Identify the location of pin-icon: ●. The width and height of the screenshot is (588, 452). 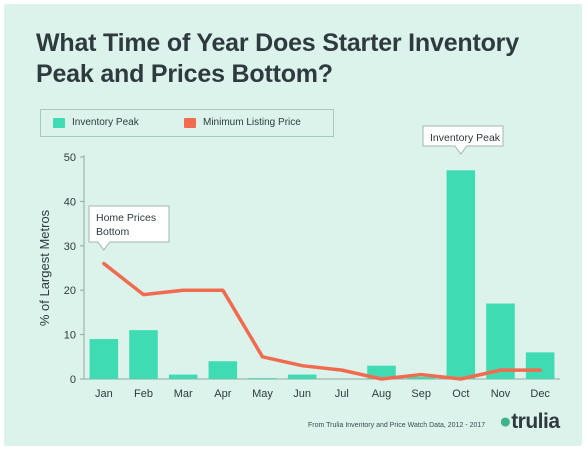
(505, 421).